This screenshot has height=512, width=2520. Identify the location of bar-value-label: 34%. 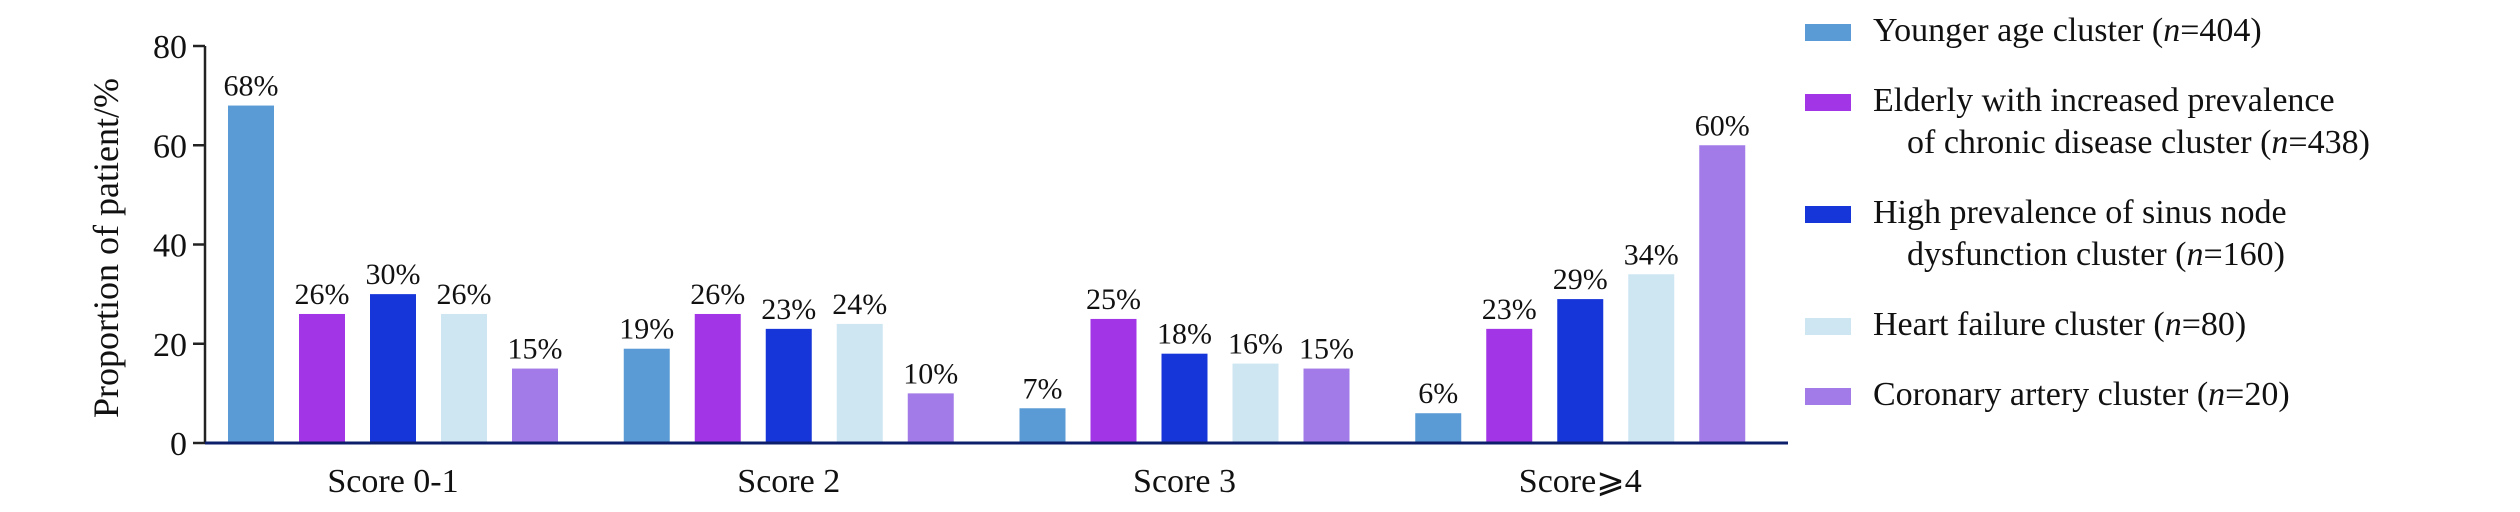
(1651, 254).